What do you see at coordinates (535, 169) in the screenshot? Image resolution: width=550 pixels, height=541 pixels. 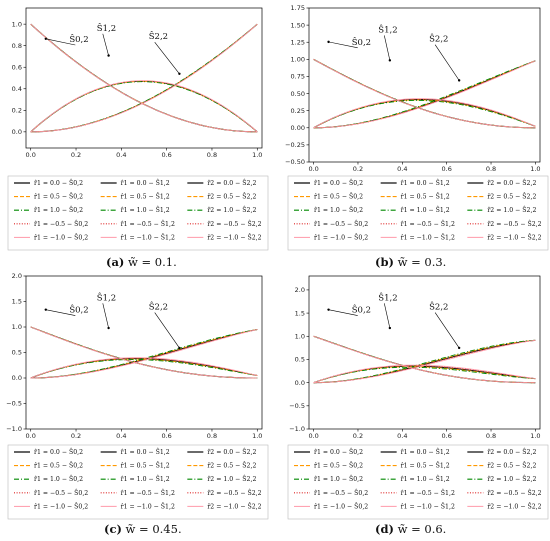 I see `x-tick-label: 1.0` at bounding box center [535, 169].